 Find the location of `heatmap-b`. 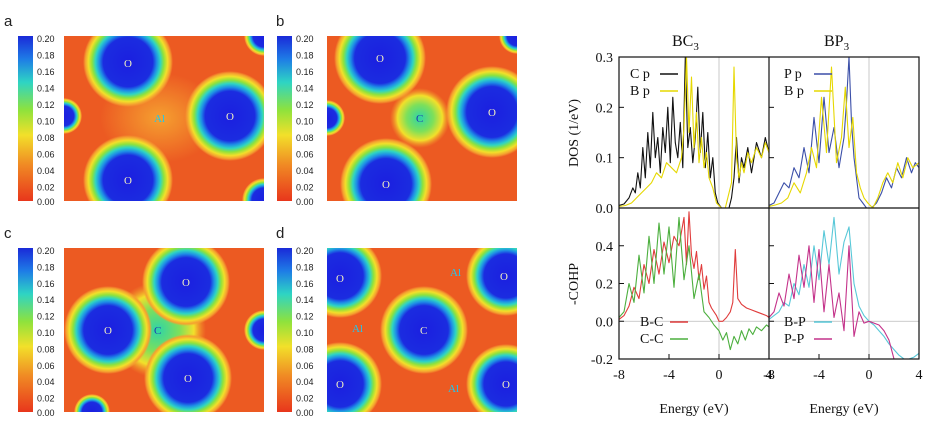

heatmap-b is located at coordinates (422, 118).